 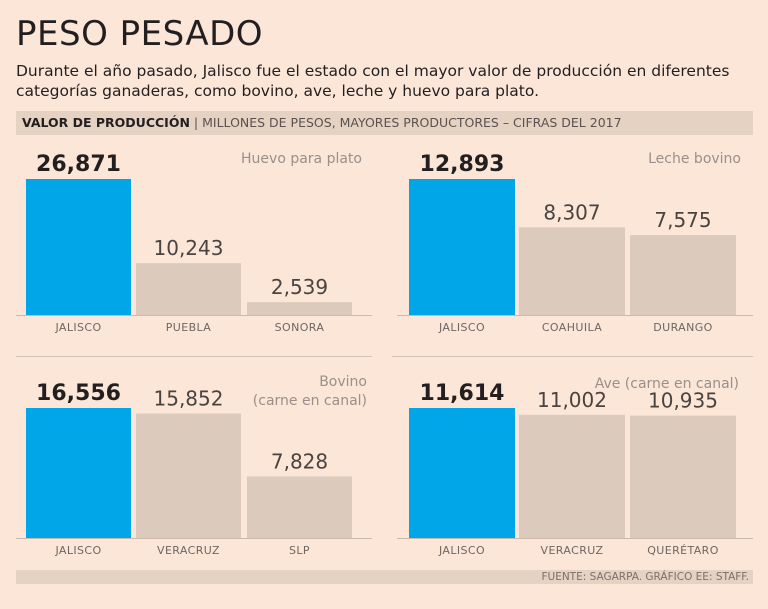 I want to click on chart-title: Huevo para plato, so click(x=301, y=159).